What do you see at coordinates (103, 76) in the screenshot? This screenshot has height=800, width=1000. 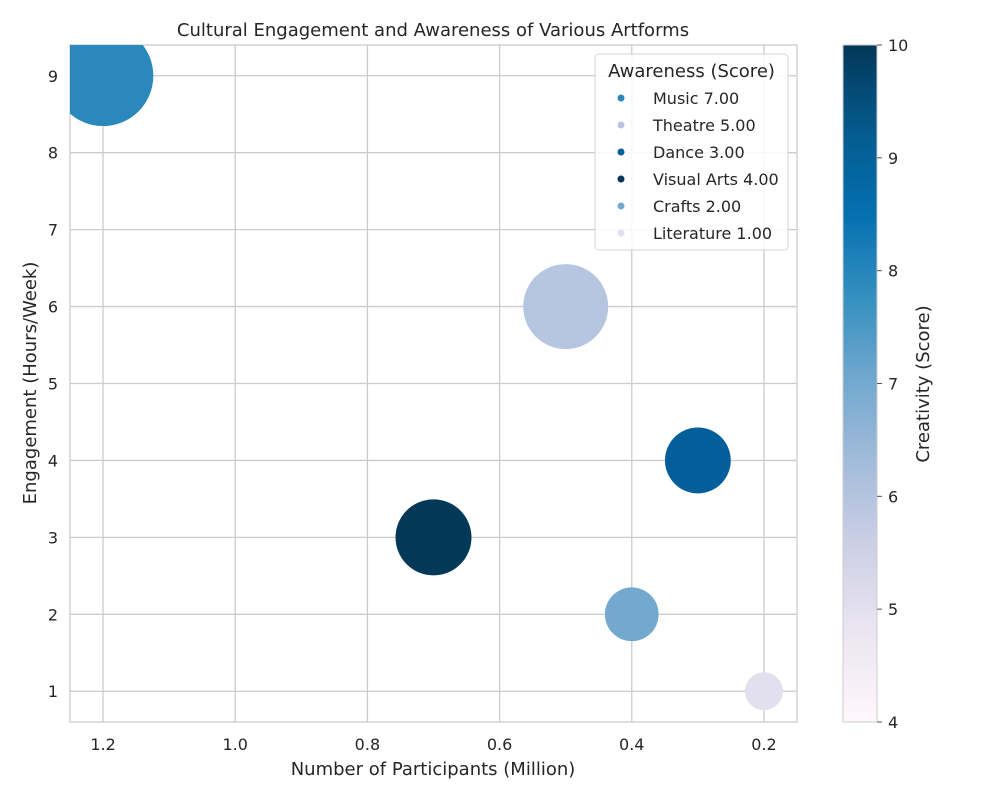 I see `bubble-music` at bounding box center [103, 76].